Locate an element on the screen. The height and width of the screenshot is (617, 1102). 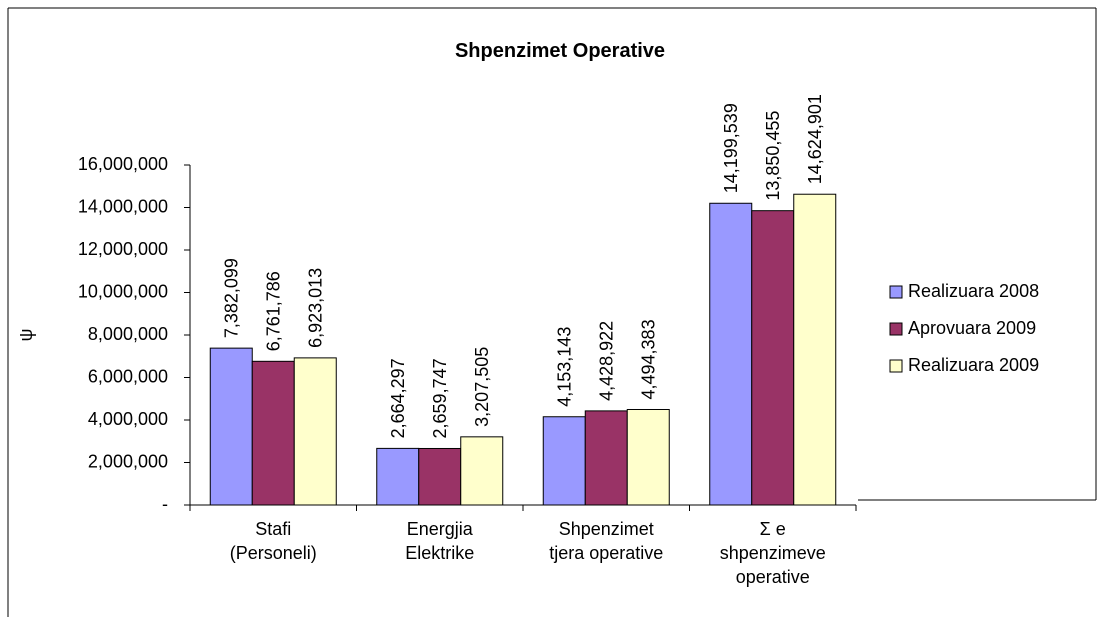
legend-label: Aprovuara 2009 is located at coordinates (972, 328).